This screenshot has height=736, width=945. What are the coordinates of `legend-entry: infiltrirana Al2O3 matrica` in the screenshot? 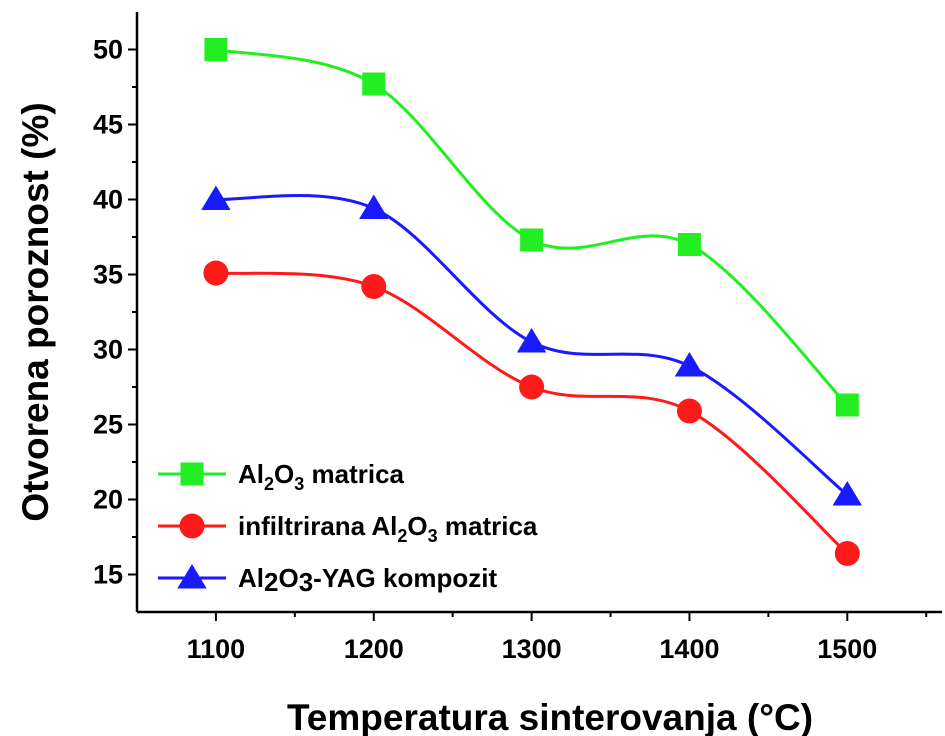 It's located at (348, 528).